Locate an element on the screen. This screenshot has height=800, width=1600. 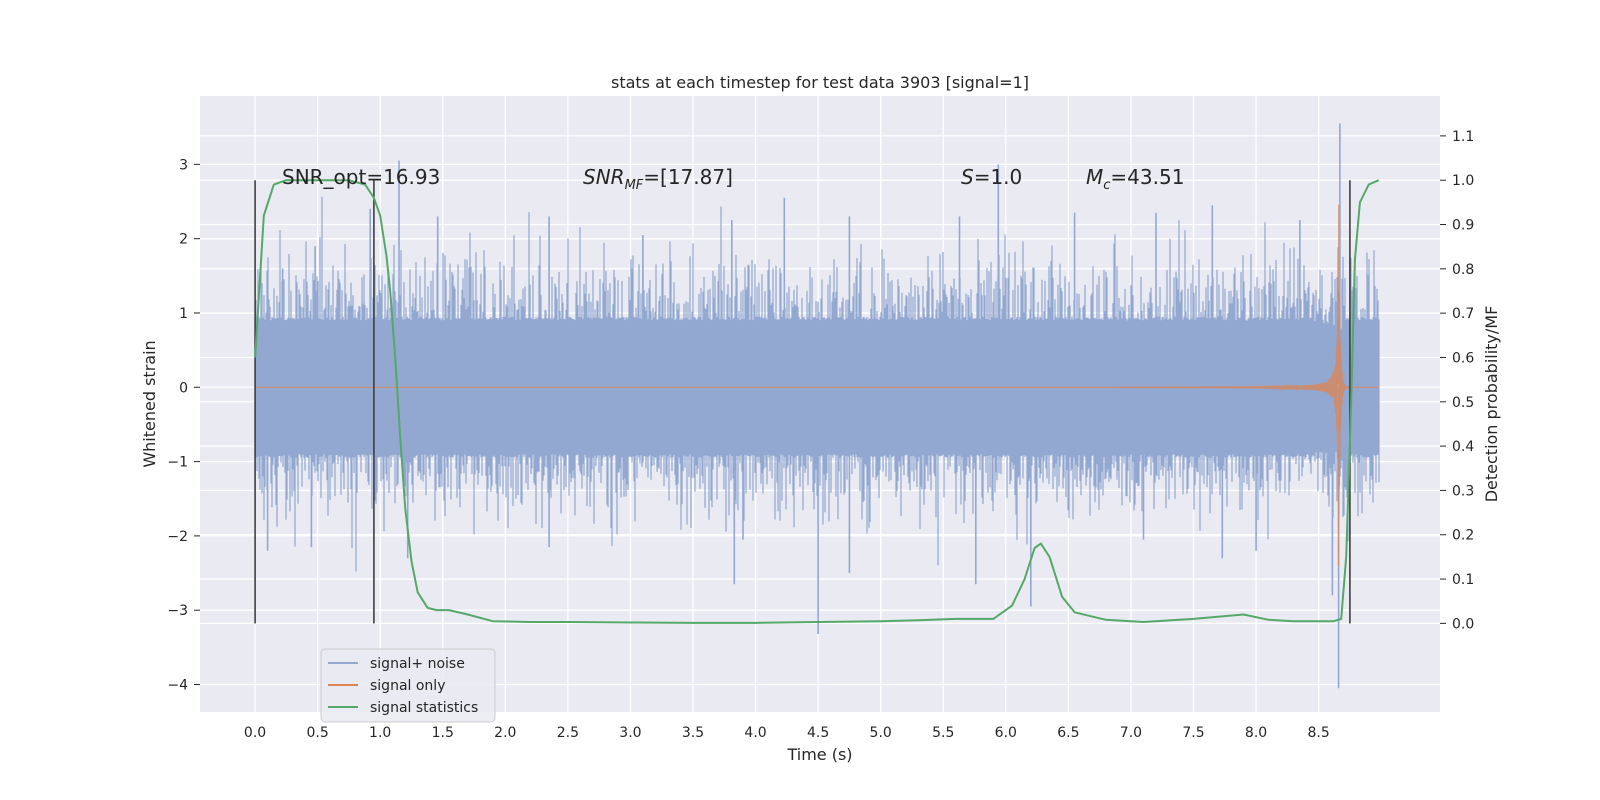
y-tick-label: 0 is located at coordinates (183, 388).